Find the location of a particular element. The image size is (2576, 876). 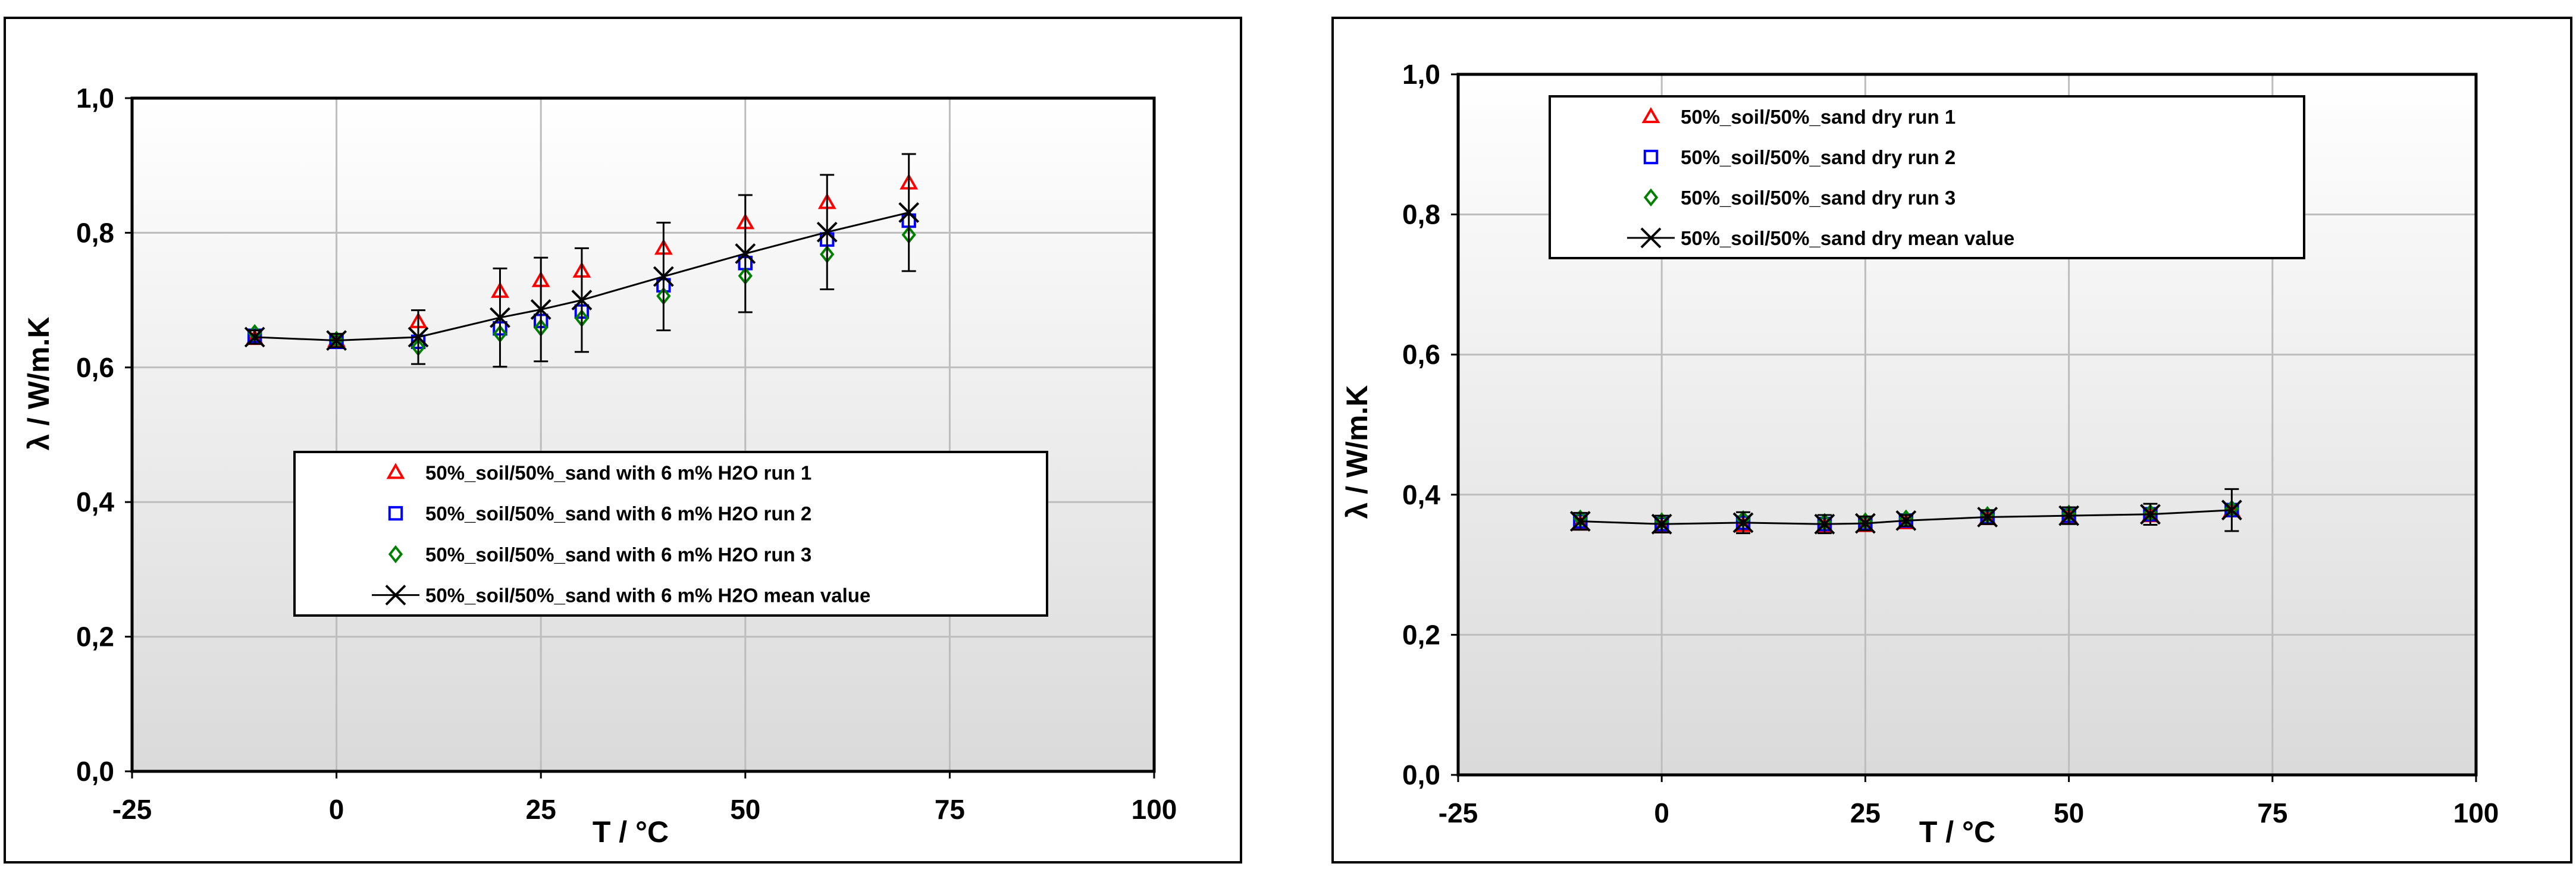

chart-right-legend-marker-x is located at coordinates (1651, 238).